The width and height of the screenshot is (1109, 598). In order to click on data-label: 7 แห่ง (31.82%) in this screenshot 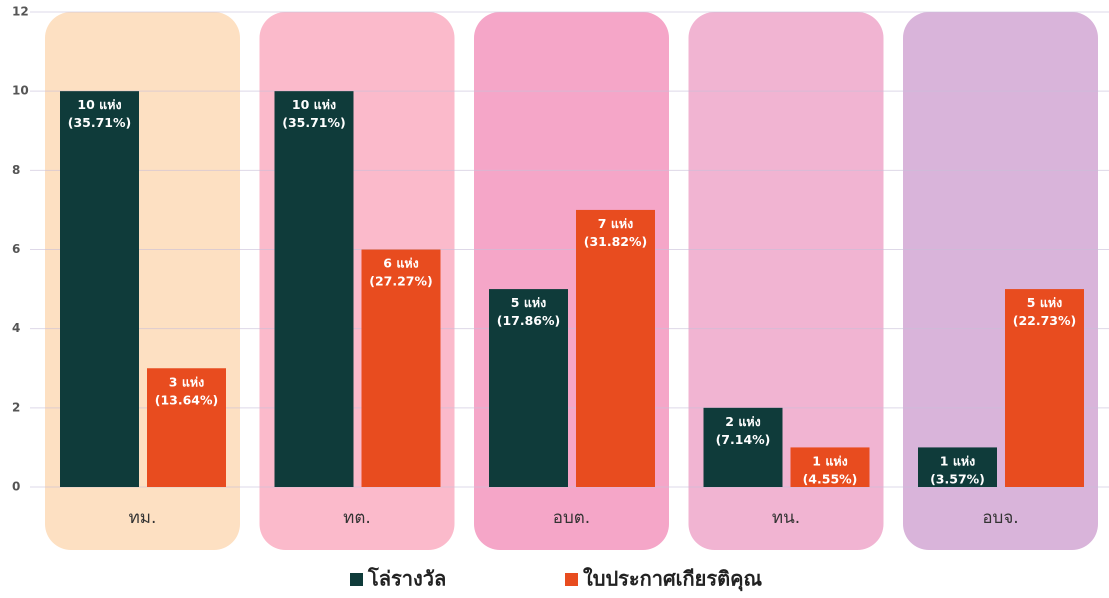, I will do `click(616, 231)`.